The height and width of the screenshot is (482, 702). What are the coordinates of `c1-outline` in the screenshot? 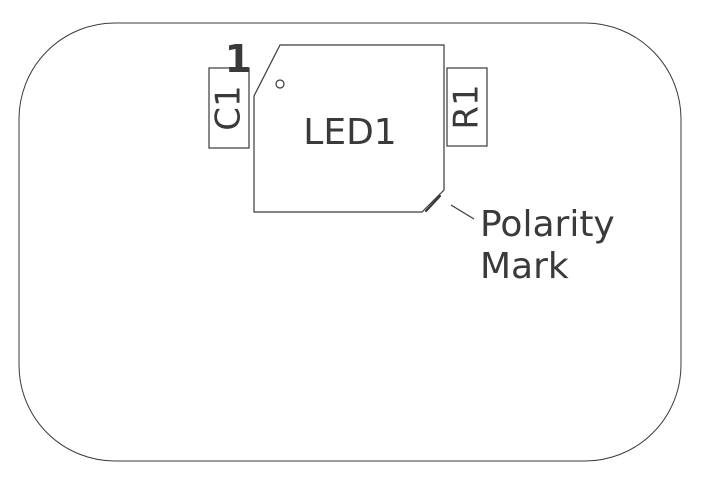 It's located at (229, 108).